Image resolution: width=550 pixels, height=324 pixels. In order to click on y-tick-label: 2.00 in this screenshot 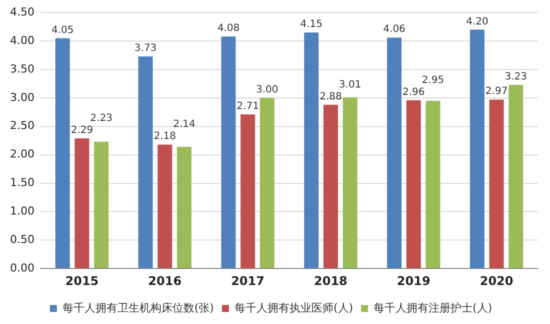, I will do `click(22, 154)`.